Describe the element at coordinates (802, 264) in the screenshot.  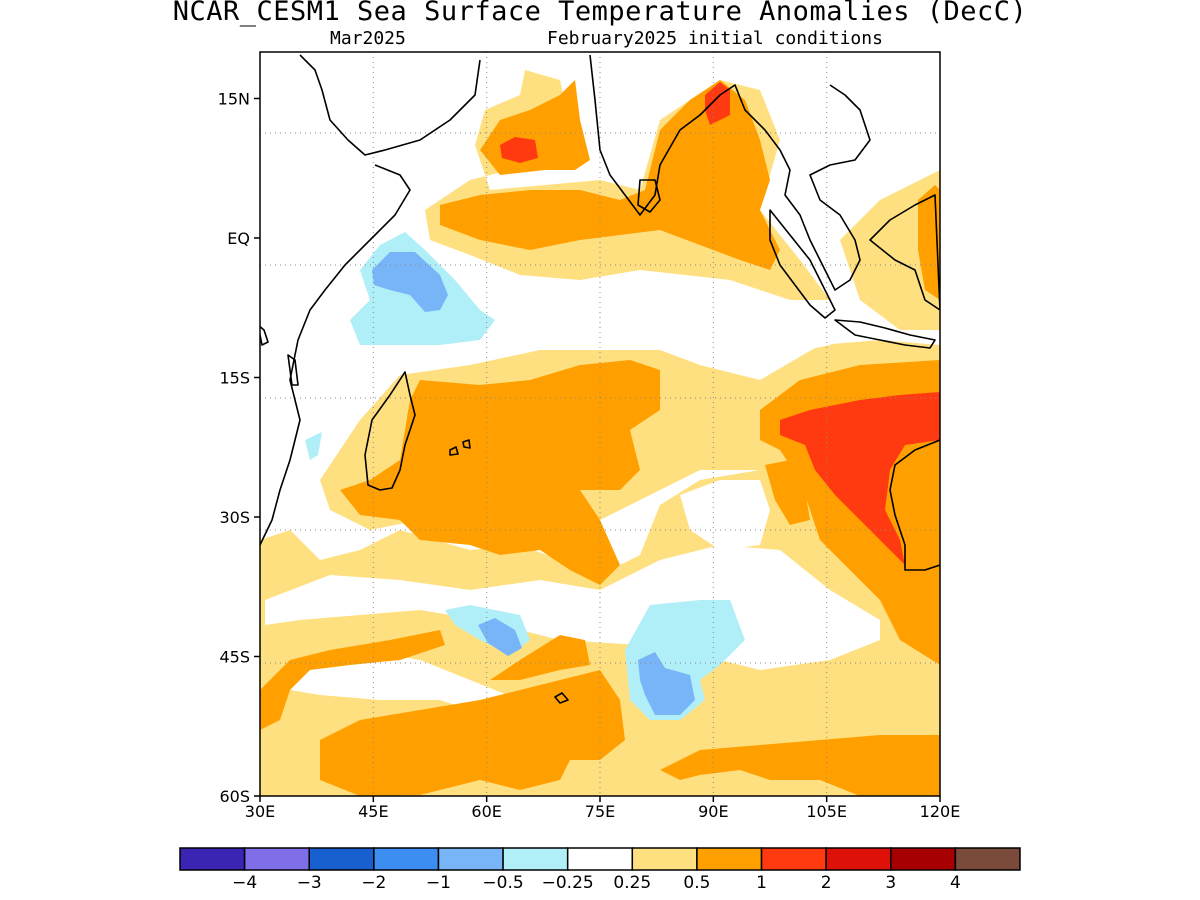
I see `coast-sumatra` at that location.